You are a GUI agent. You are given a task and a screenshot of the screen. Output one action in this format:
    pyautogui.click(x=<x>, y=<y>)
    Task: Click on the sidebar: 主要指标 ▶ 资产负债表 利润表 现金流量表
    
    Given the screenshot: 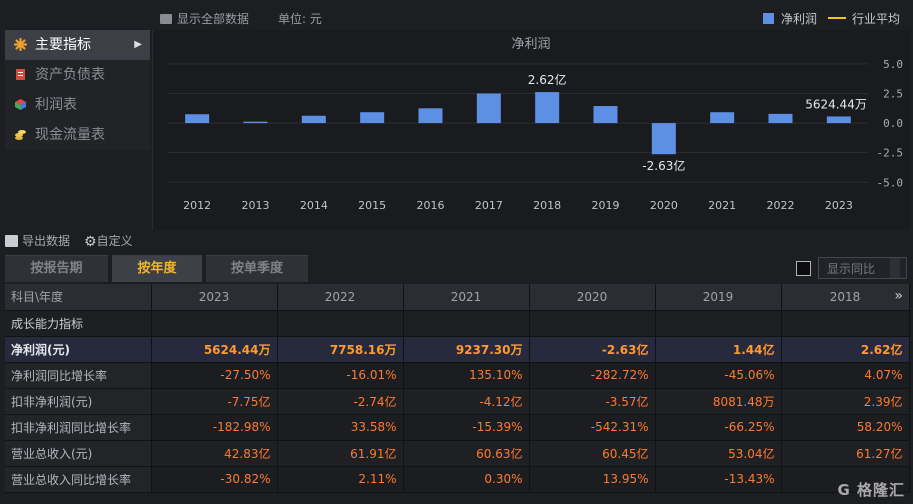 What is the action you would take?
    pyautogui.click(x=77, y=90)
    